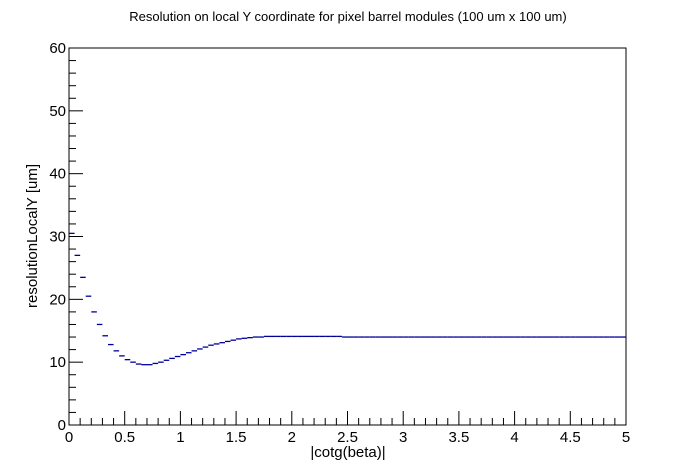  I want to click on y-axis: 0 10 20 30 40 50 60, so click(66, 237).